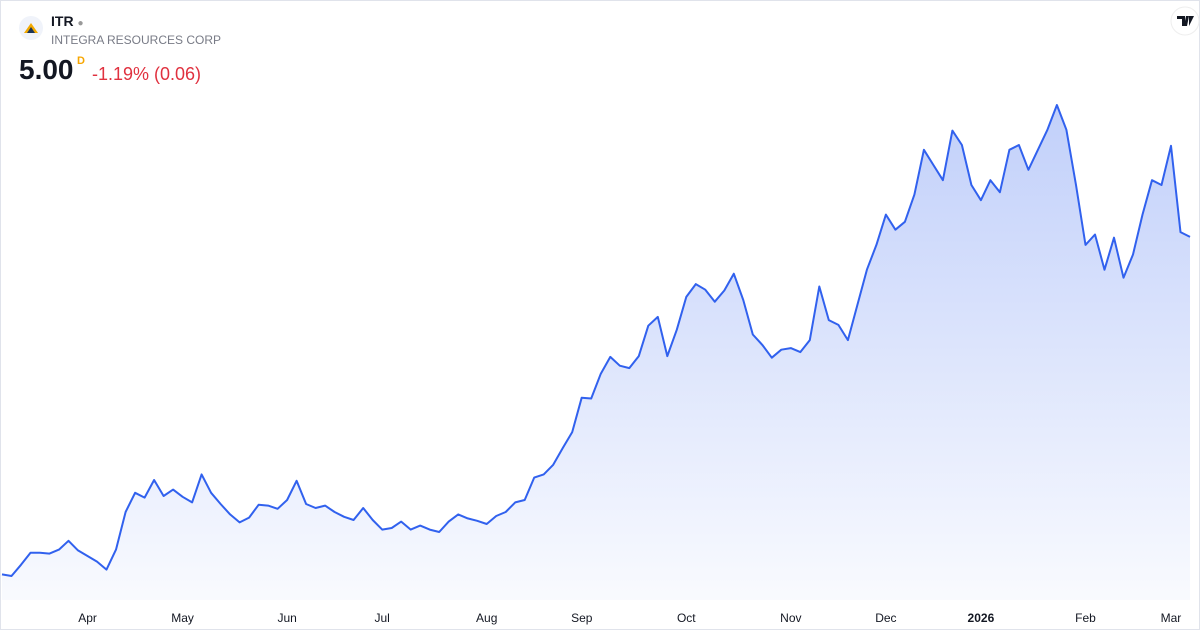 This screenshot has height=630, width=1200. I want to click on x-tick-label: 2026, so click(981, 618).